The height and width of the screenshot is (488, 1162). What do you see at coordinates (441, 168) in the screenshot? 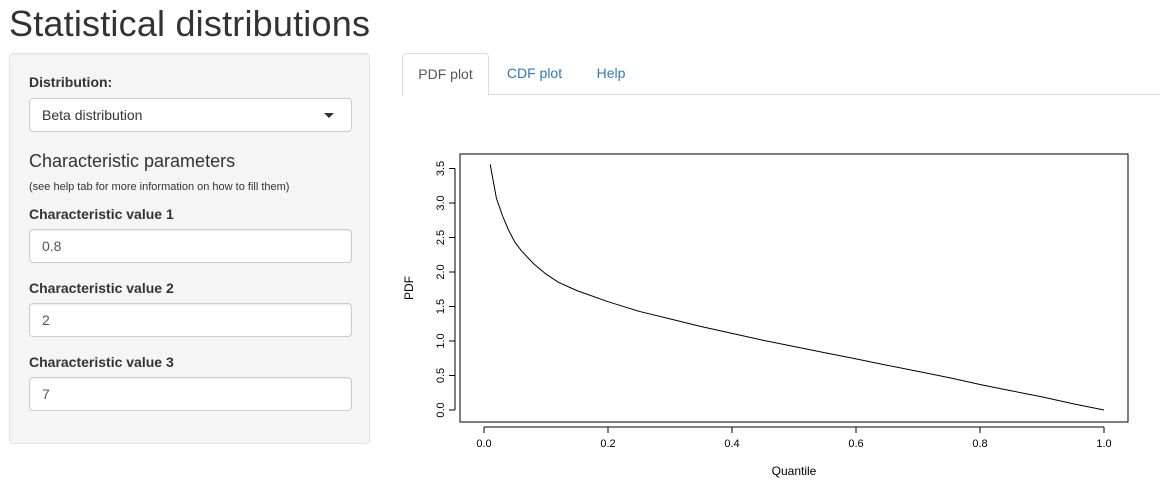
I see `y-tick-label: 3.5` at bounding box center [441, 168].